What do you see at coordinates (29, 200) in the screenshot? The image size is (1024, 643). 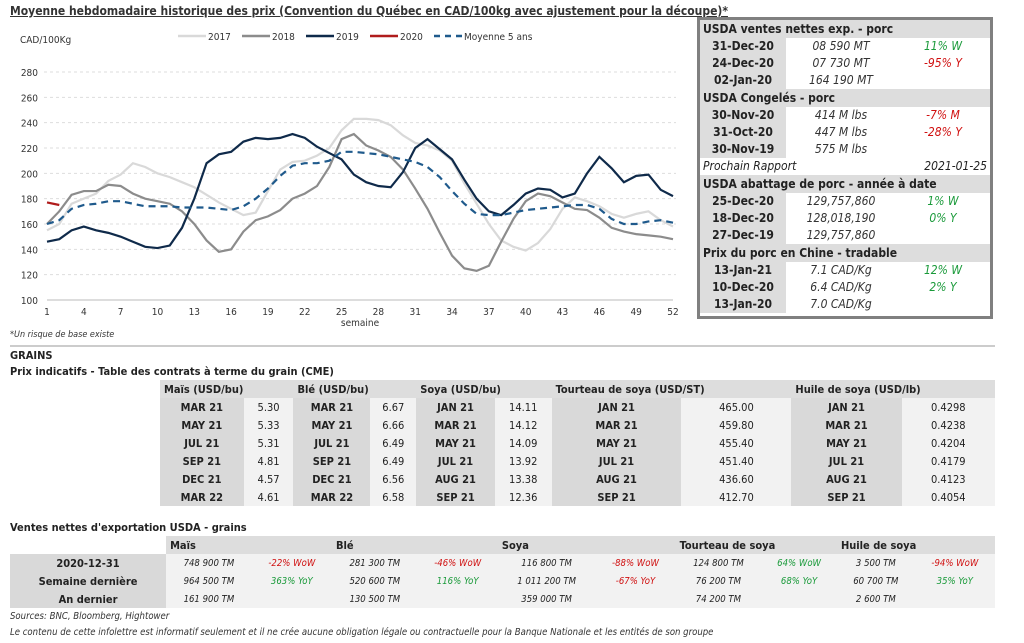 I see `y-tick-label: 180` at bounding box center [29, 200].